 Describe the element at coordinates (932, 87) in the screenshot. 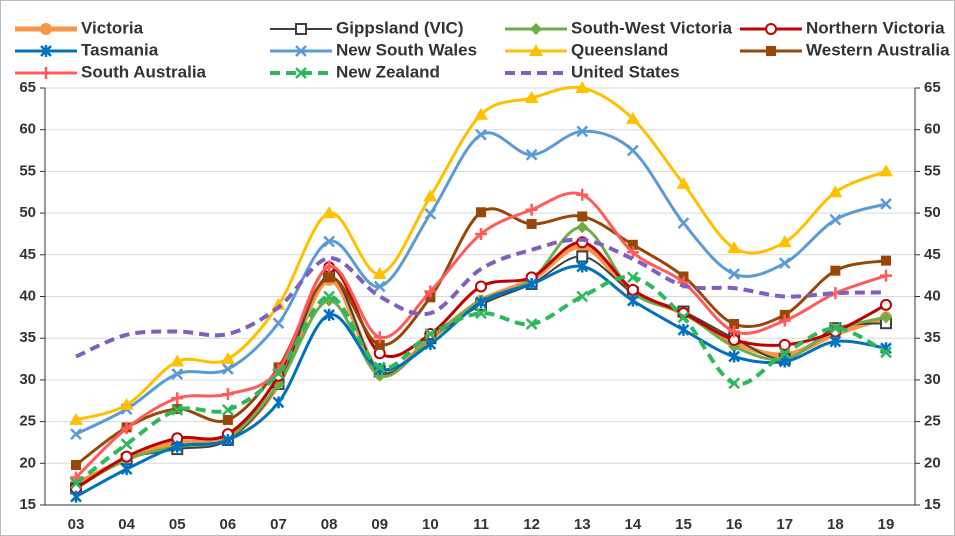

I see `y2-tick-label: 65` at that location.